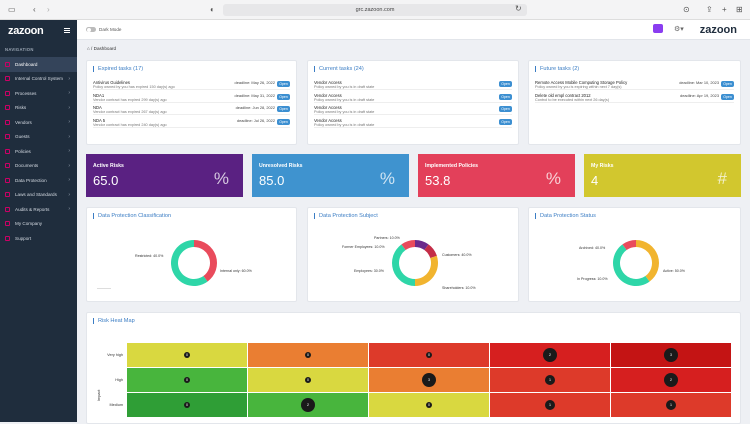  What do you see at coordinates (48, 9) in the screenshot?
I see `forward-icon: ›` at bounding box center [48, 9].